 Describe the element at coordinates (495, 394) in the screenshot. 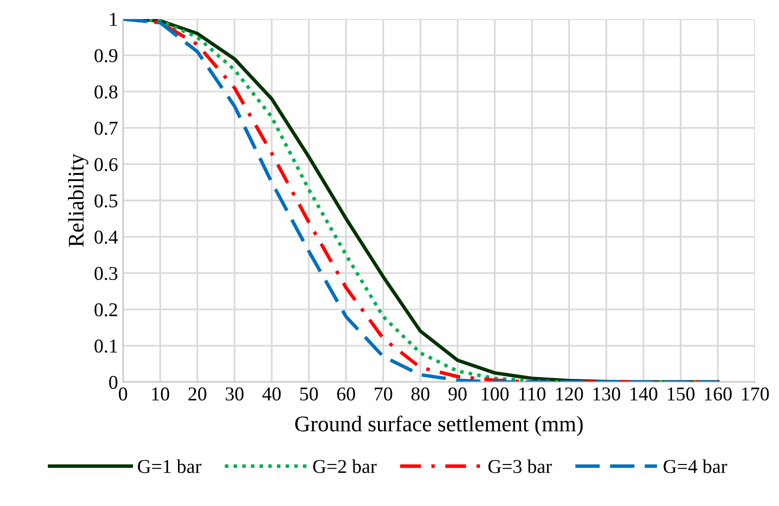

I see `x-tick-label: 100` at that location.